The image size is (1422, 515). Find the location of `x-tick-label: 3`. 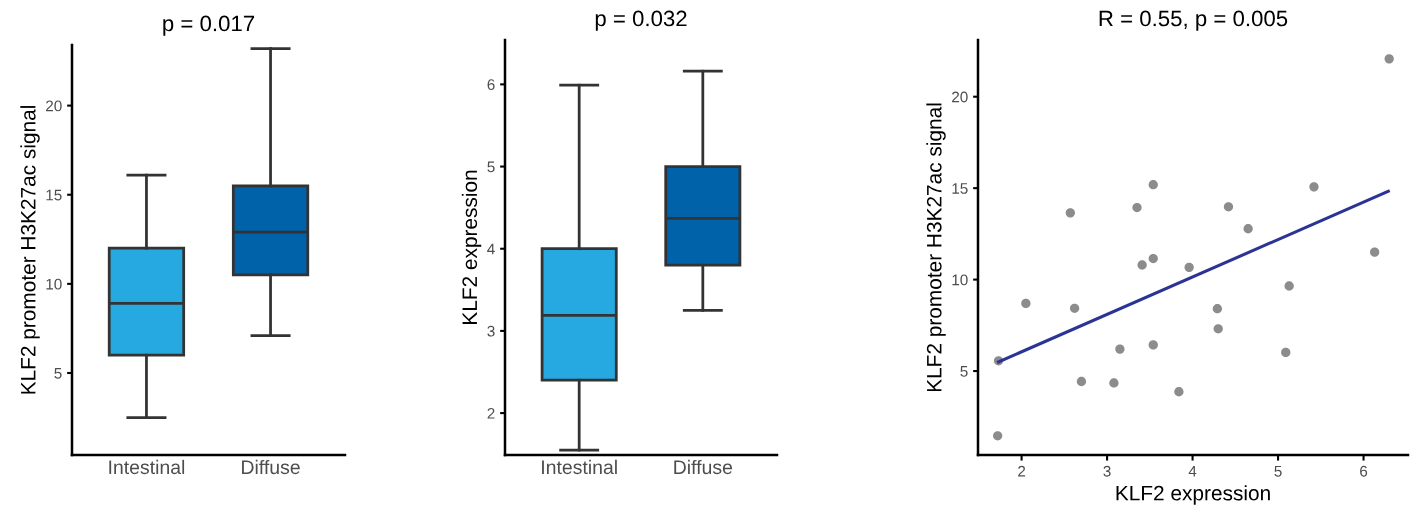

x-tick-label: 3 is located at coordinates (1107, 471).